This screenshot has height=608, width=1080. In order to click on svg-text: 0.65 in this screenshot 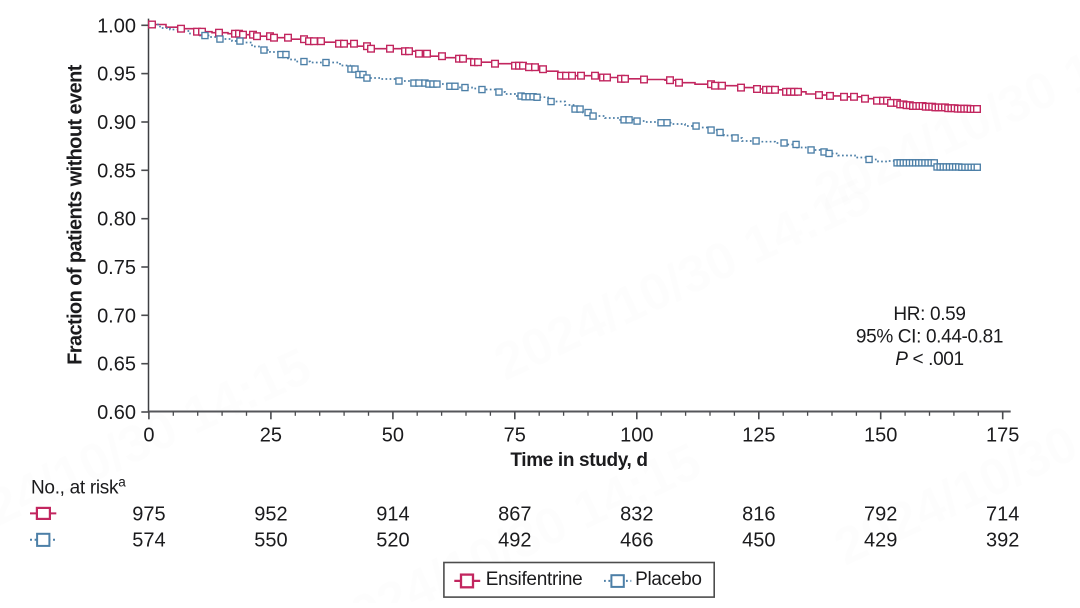, I will do `click(116, 365)`.